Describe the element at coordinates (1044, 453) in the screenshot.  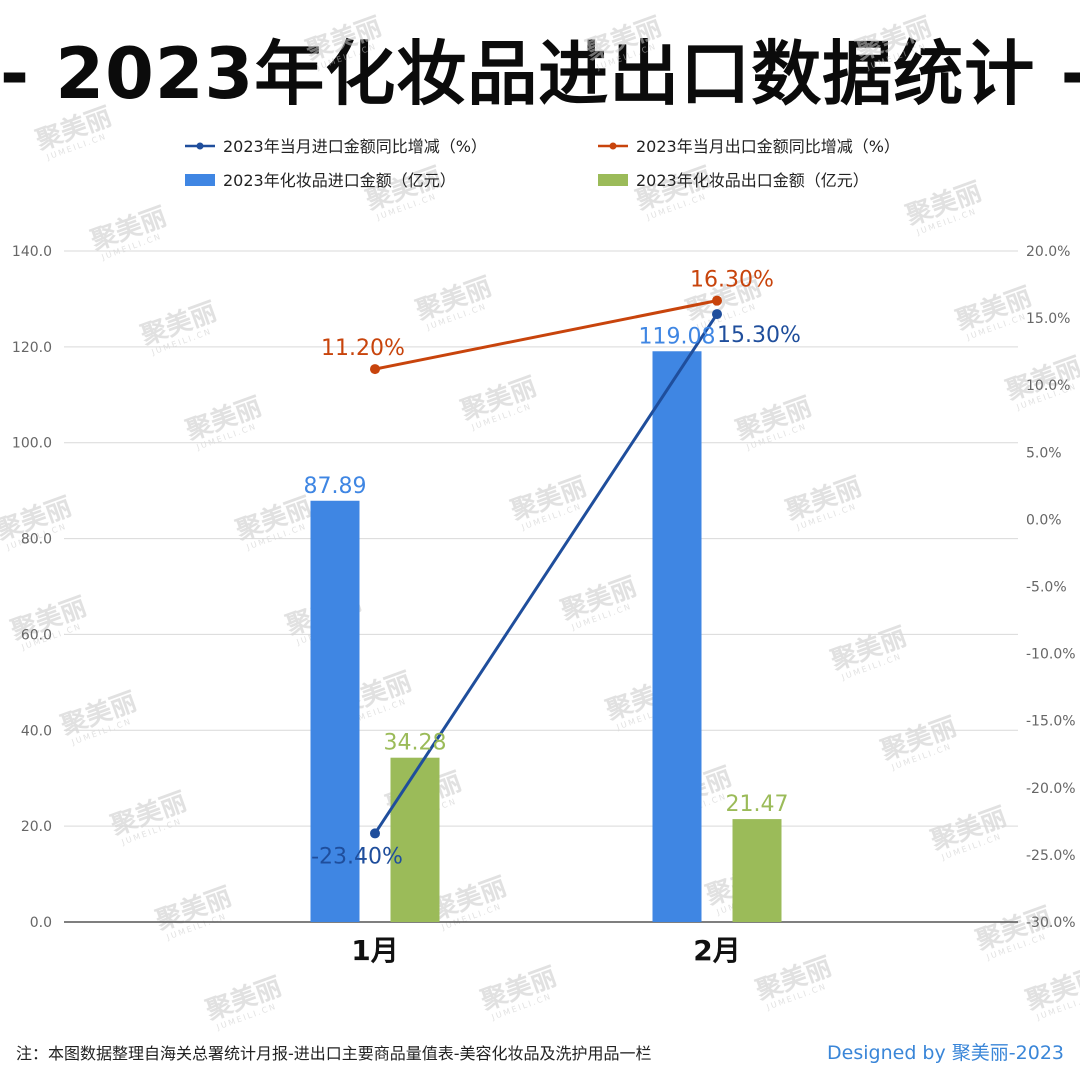
I see `y-right-tick-label: 5.0%` at that location.